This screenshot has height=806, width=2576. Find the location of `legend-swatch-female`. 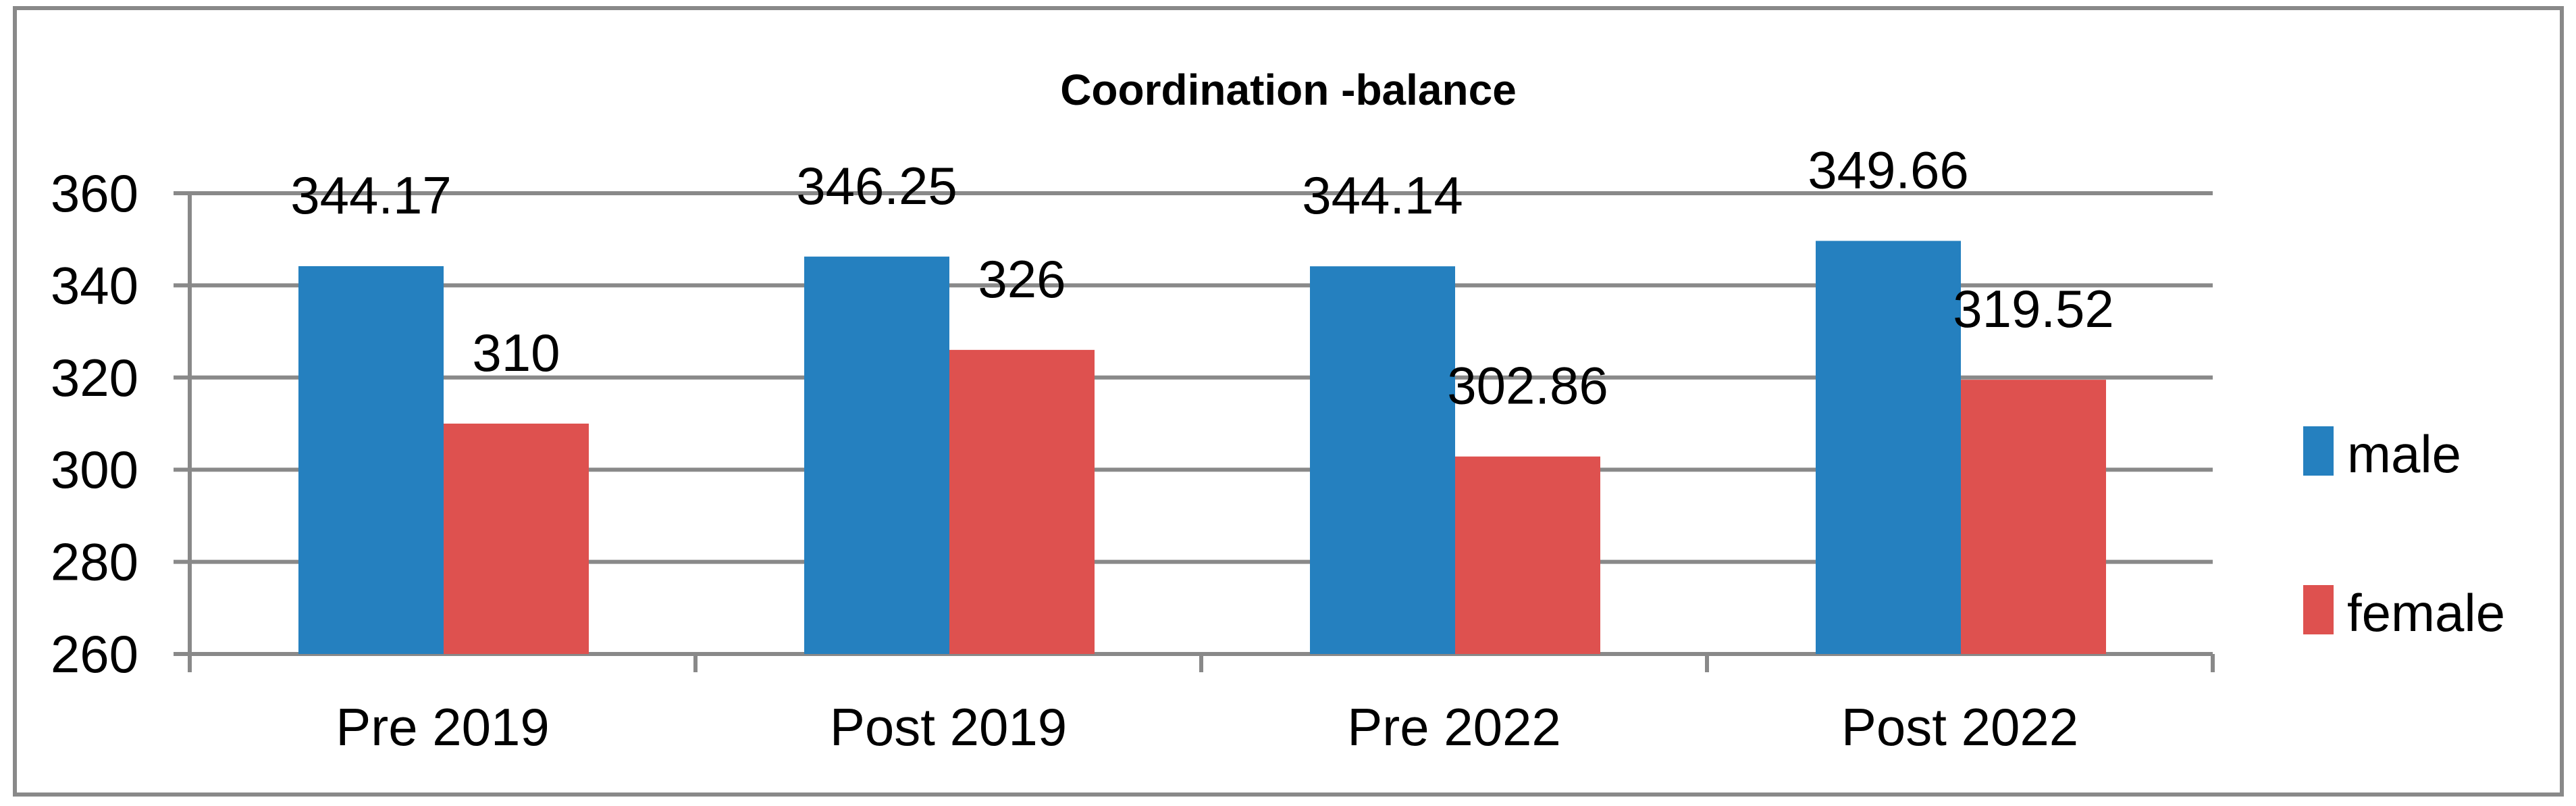

legend-swatch-female is located at coordinates (2318, 610).